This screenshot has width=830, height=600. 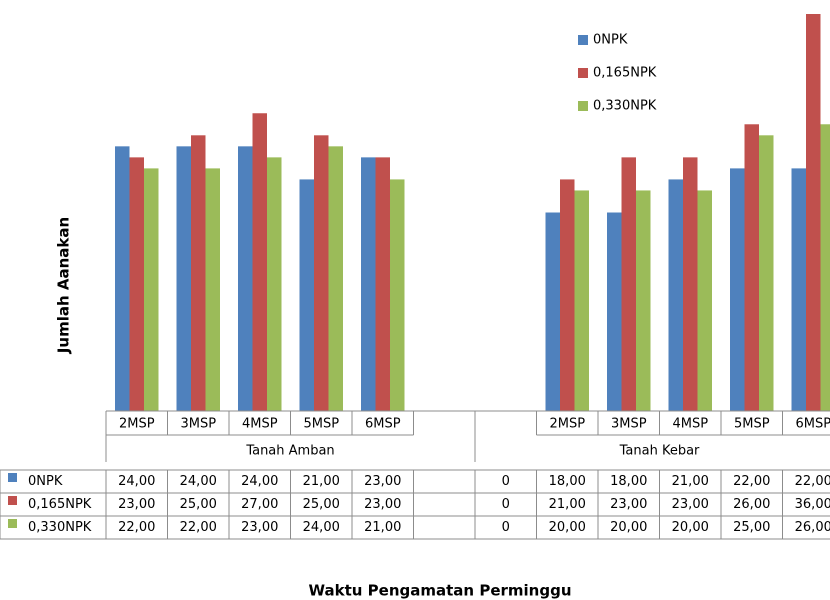 What do you see at coordinates (289, 451) in the screenshot?
I see `group-label: Tanah Amban` at bounding box center [289, 451].